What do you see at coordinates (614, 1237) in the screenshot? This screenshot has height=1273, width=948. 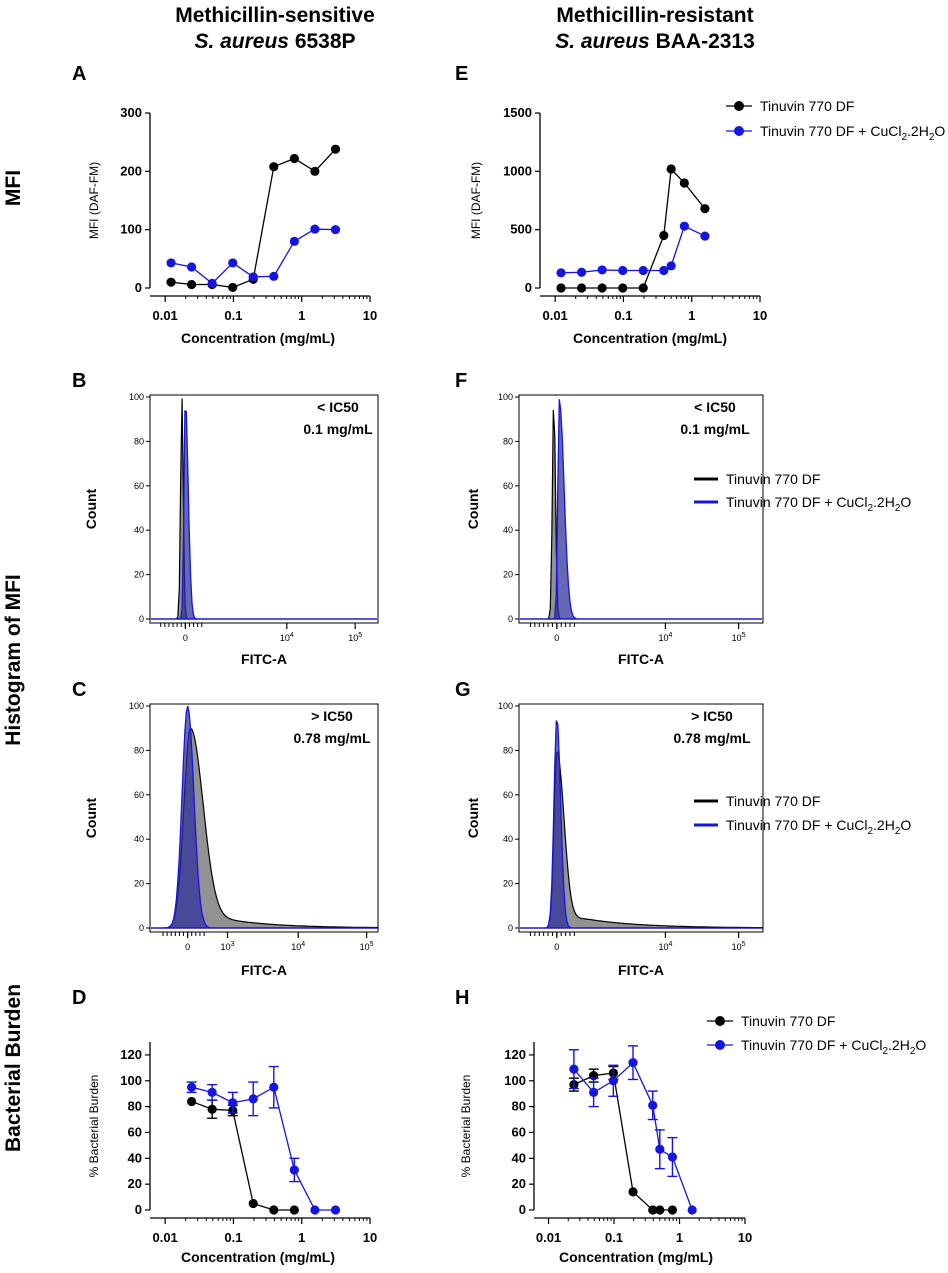 I see `h-xtick-label-1: 0.1` at bounding box center [614, 1237].